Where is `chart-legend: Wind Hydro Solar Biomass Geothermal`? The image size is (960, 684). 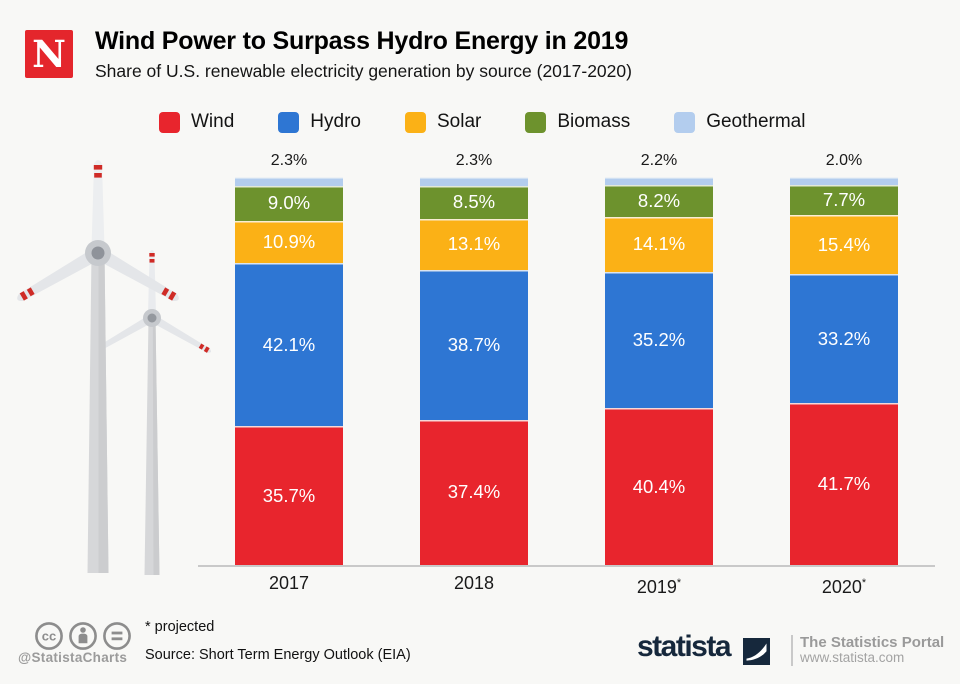
chart-legend: Wind Hydro Solar Biomass Geothermal is located at coordinates (482, 122).